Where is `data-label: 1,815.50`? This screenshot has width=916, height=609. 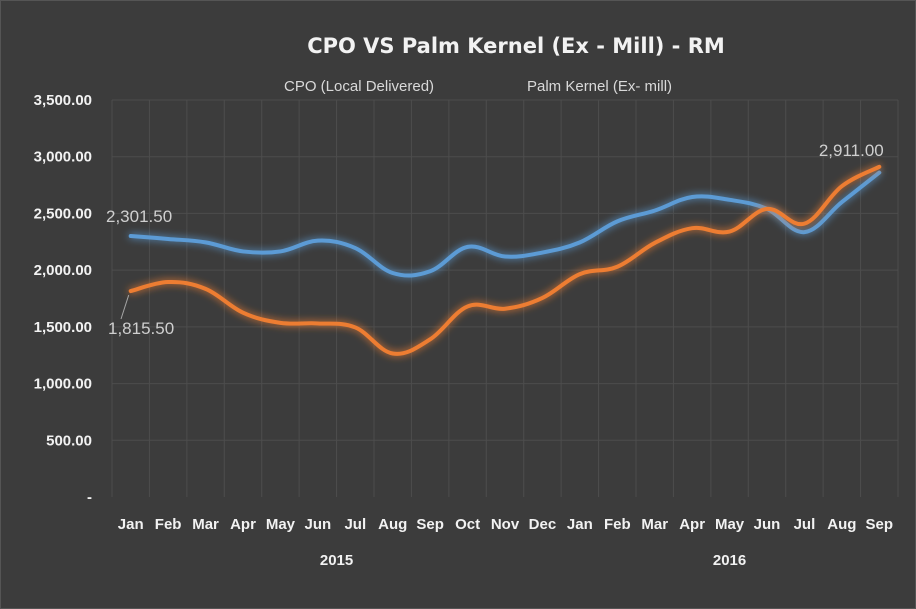
data-label: 1,815.50 is located at coordinates (141, 328).